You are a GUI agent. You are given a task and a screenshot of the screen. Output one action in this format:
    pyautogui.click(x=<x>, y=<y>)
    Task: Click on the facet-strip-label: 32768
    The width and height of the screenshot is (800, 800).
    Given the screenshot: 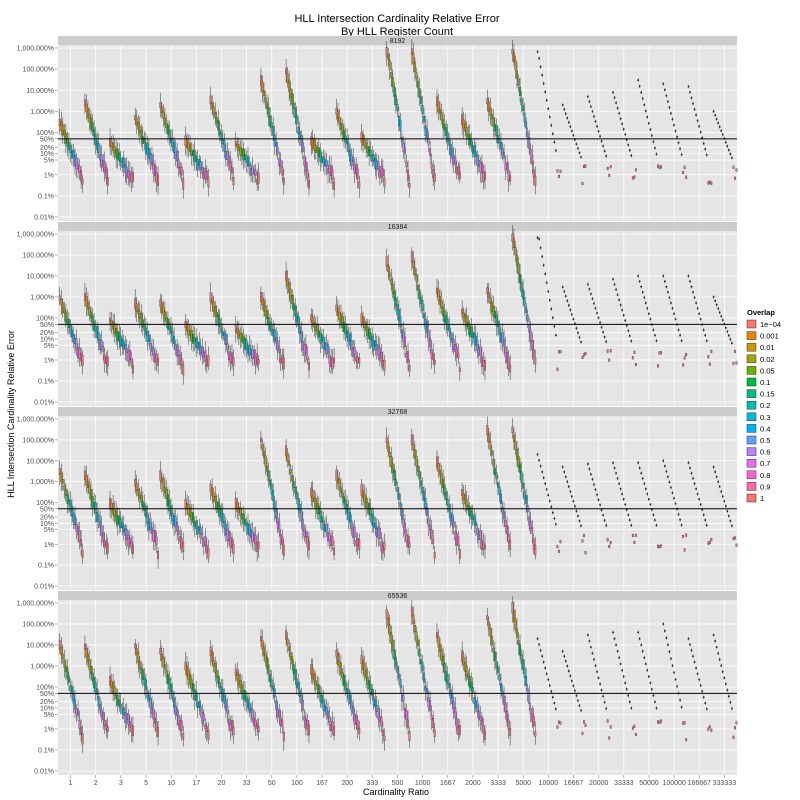 What is the action you would take?
    pyautogui.click(x=398, y=412)
    